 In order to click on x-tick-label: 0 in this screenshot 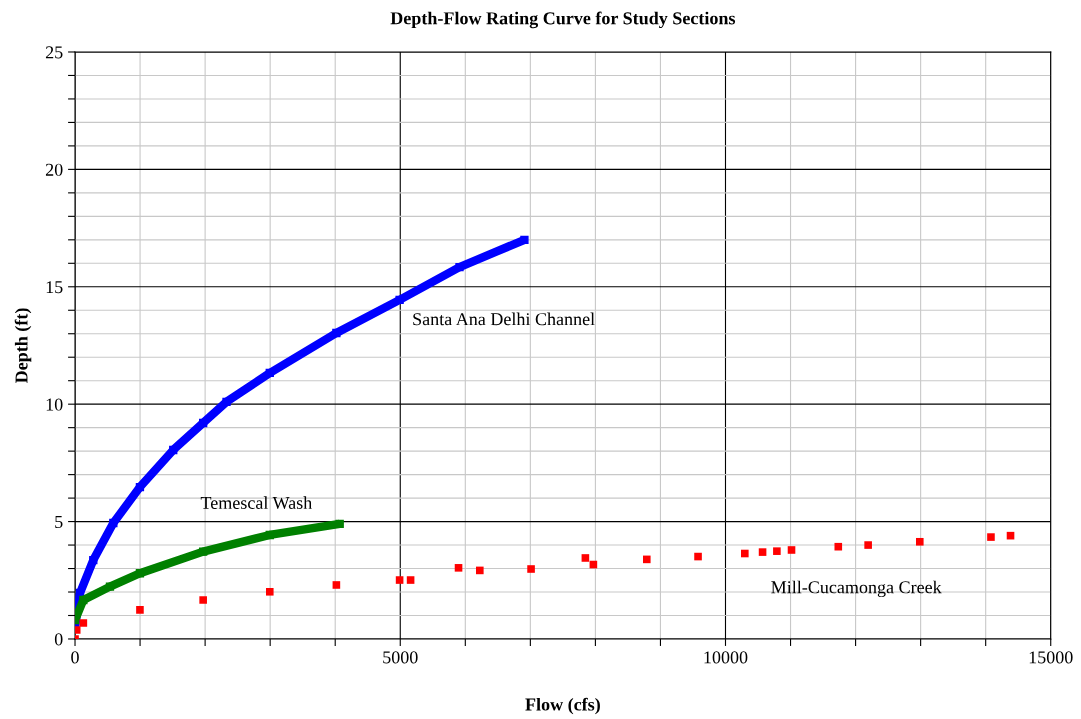, I will do `click(75, 657)`.